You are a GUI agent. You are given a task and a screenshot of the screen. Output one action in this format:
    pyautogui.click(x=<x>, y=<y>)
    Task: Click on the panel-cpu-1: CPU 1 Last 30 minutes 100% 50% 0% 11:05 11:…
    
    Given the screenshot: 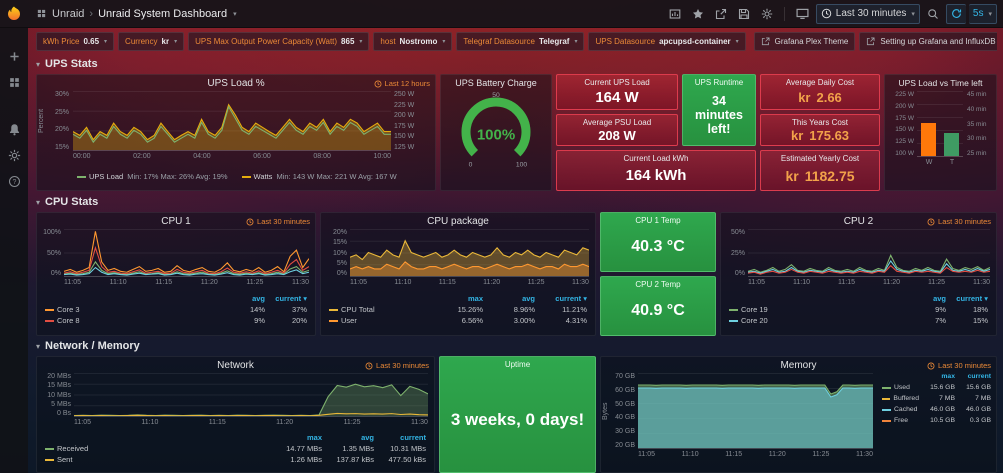 What is the action you would take?
    pyautogui.click(x=176, y=274)
    